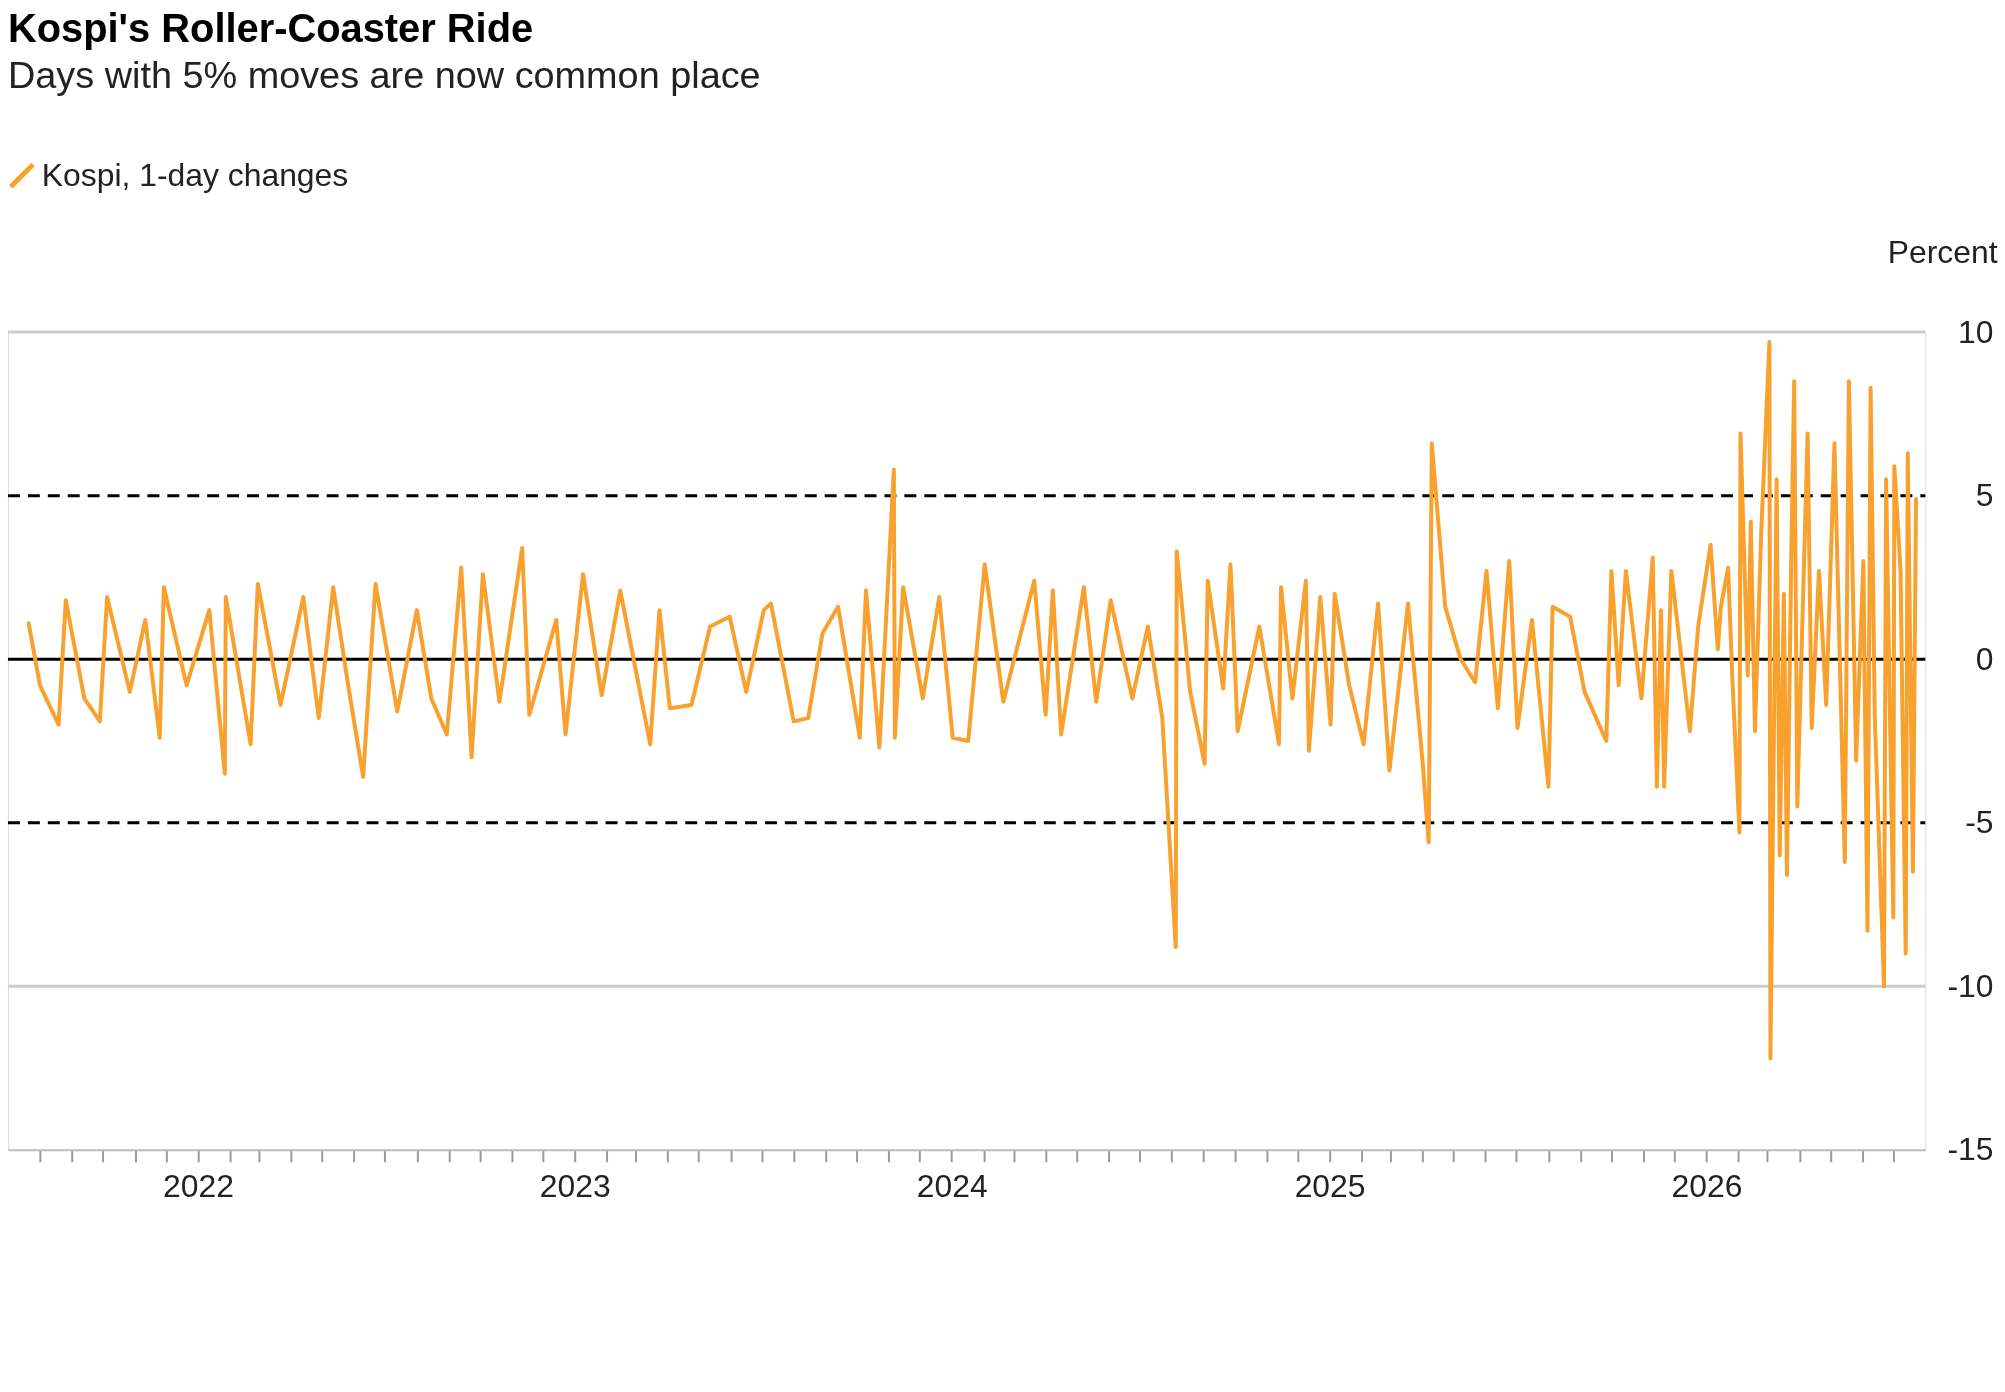  Describe the element at coordinates (195, 174) in the screenshot. I see `legend-label: Kospi, 1-day changes` at that location.